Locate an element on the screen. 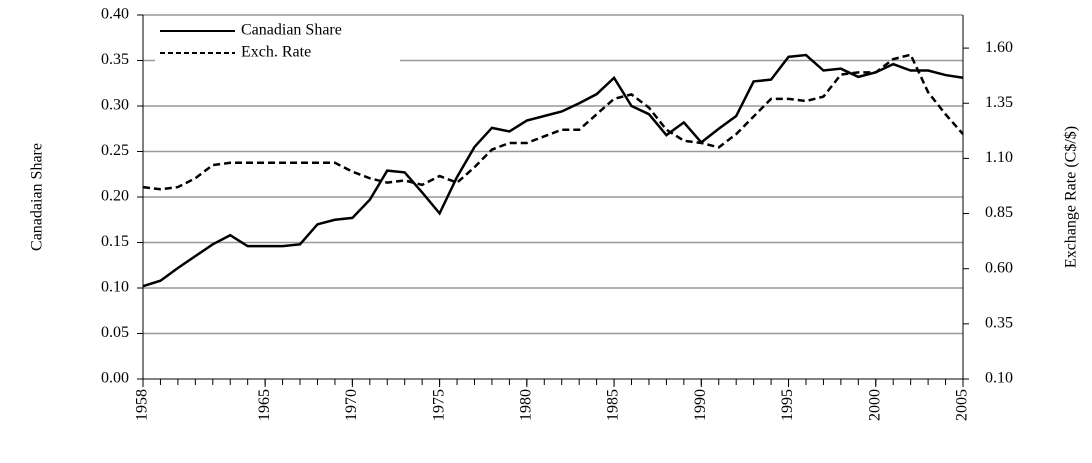  x-tick-label: 1980 is located at coordinates (526, 405).